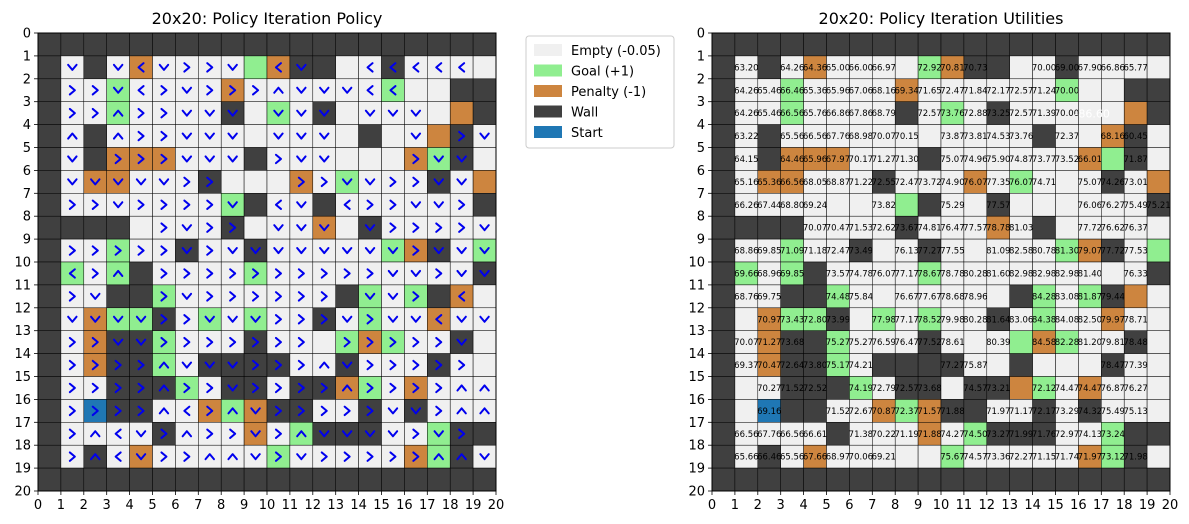 This screenshot has height=524, width=1189. Describe the element at coordinates (1067, 458) in the screenshot. I see `utility-value: 71.74` at that location.